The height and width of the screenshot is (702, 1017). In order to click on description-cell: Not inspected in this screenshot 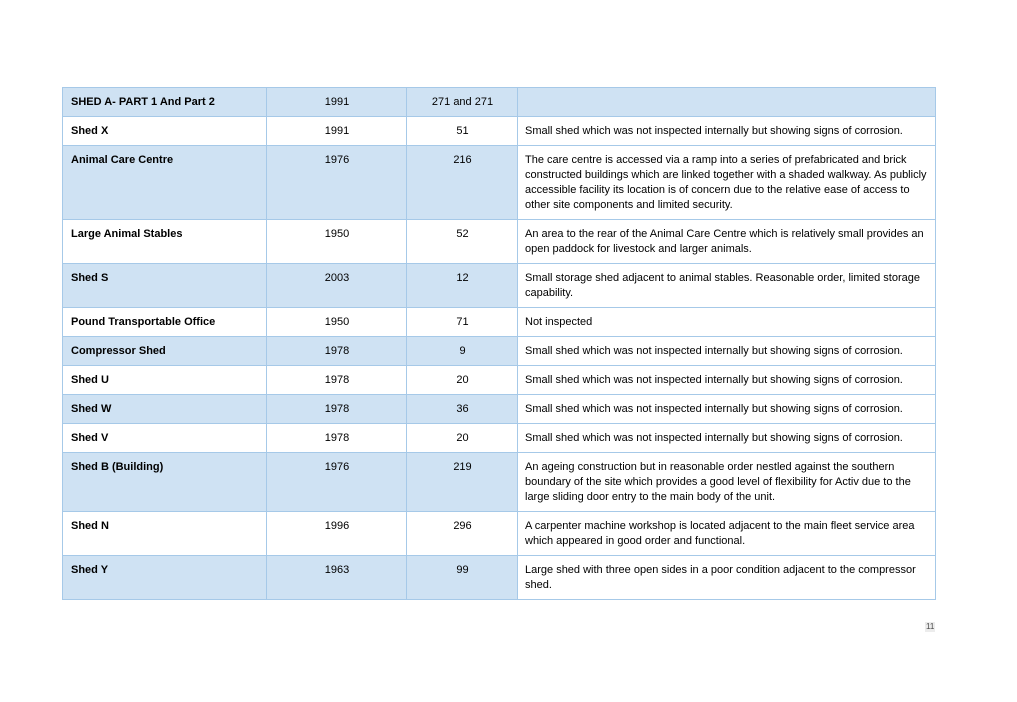, I will do `click(726, 322)`.